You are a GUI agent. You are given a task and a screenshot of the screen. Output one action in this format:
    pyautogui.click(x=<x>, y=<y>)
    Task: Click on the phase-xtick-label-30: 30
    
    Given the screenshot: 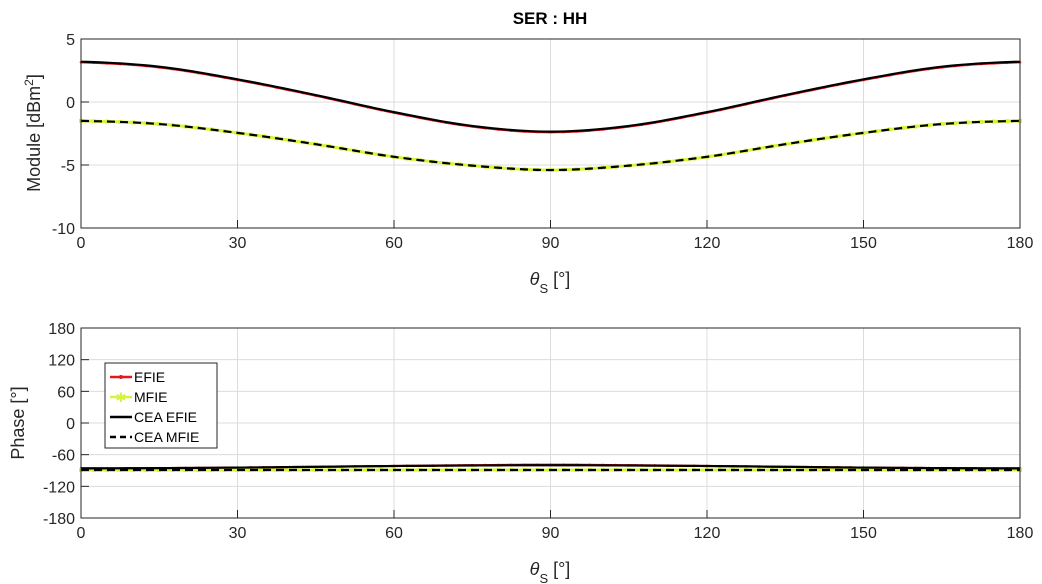 What is the action you would take?
    pyautogui.click(x=238, y=533)
    